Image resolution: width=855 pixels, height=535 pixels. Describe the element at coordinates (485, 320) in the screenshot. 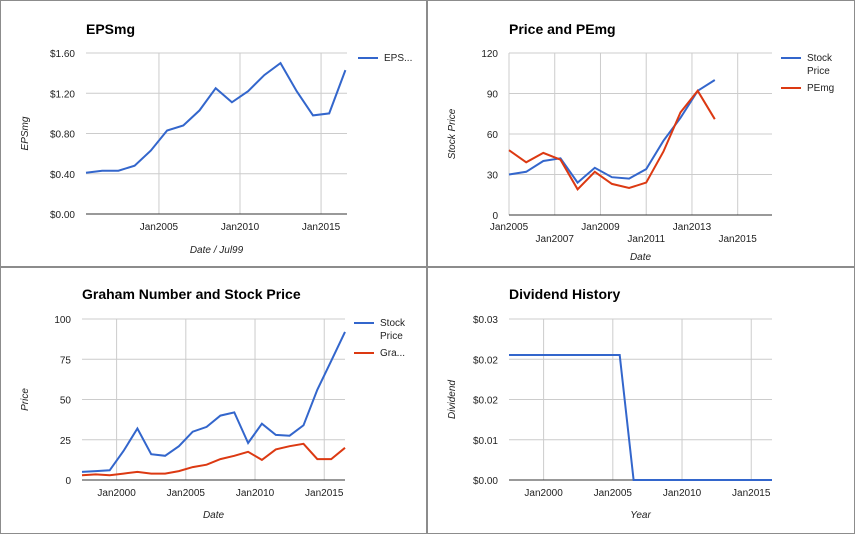

I see `y-tick-label: $0.03` at that location.